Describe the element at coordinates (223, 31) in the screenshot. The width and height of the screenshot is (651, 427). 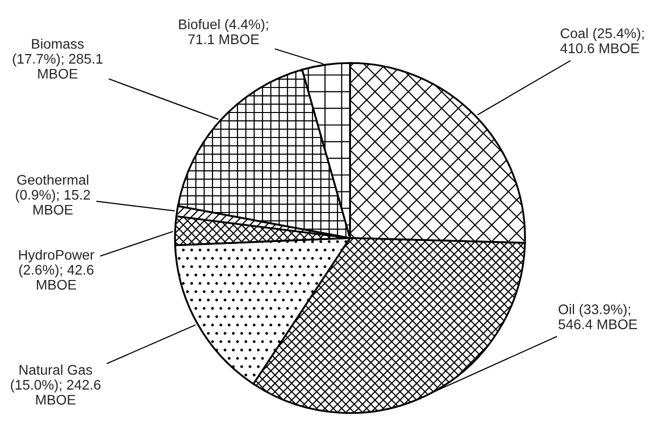
I see `slice-label: Biofuel (4.4%); 71.1 MBOE` at that location.